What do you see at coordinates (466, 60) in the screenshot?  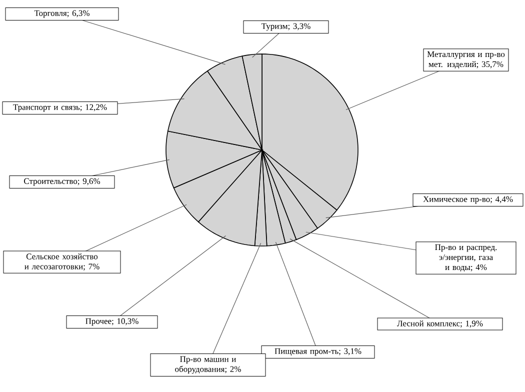 I see `slice-label: Металлургия и пр-во мет. изделий; 35,7%` at bounding box center [466, 60].